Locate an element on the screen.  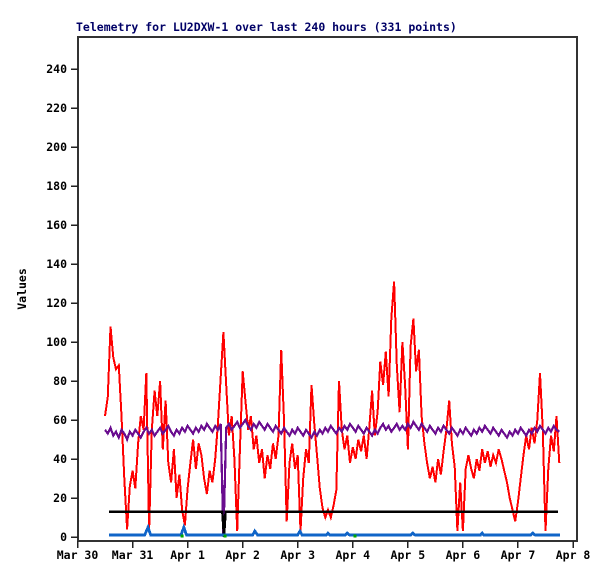
x-tick-label: Apr 6 is located at coordinates (463, 555).